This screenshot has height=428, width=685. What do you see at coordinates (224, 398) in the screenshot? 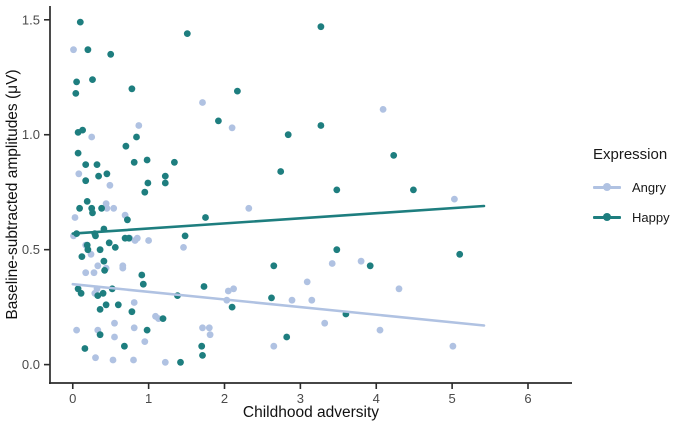
I see `x-tick-label: 2` at bounding box center [224, 398].